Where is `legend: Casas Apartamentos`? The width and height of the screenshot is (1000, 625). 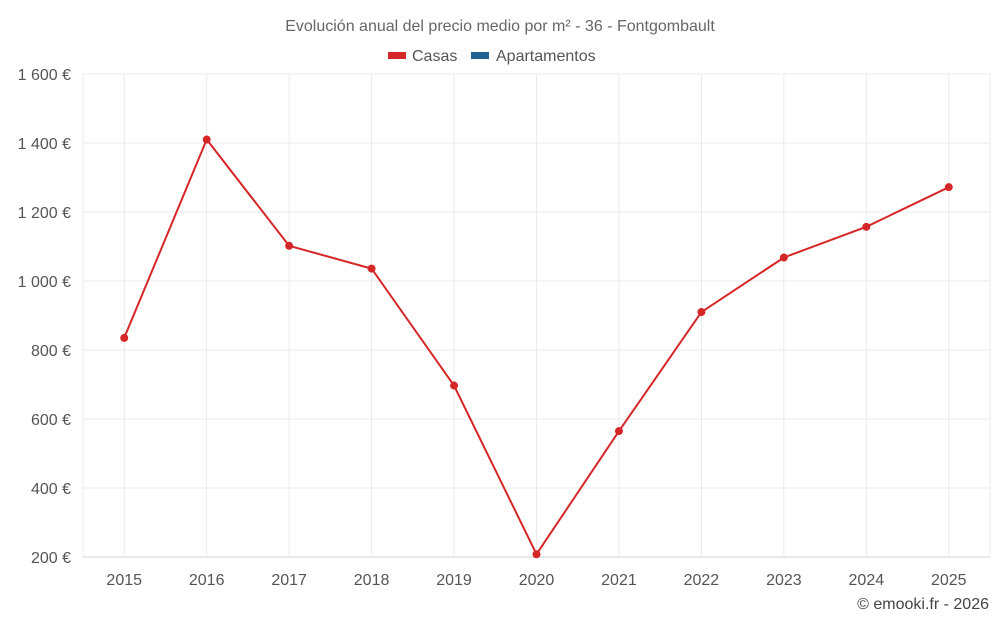
legend: Casas Apartamentos is located at coordinates (492, 56).